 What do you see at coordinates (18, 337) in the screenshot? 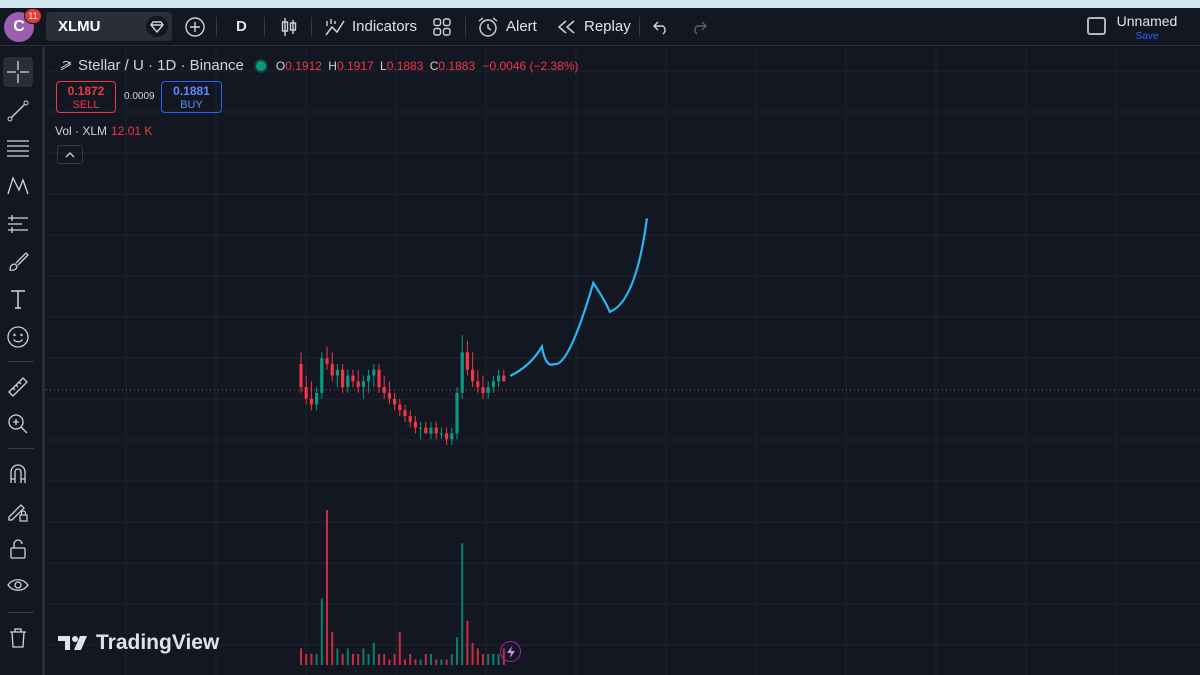
I see `emoji-icon` at bounding box center [18, 337].